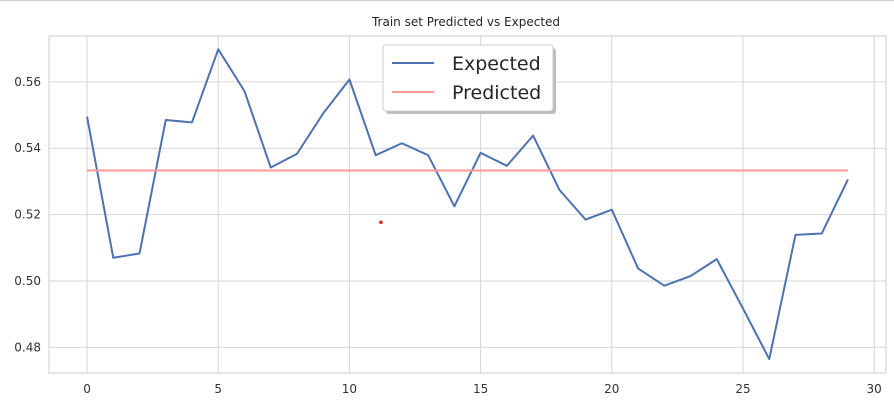 This screenshot has width=894, height=411. What do you see at coordinates (496, 64) in the screenshot?
I see `legend-label-expected: Expected` at bounding box center [496, 64].